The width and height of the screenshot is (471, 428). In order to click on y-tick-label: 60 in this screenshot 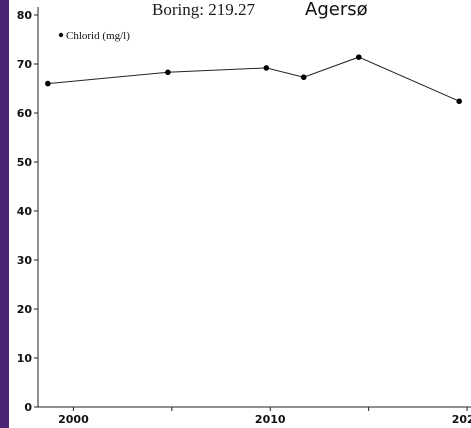, I will do `click(25, 113)`.